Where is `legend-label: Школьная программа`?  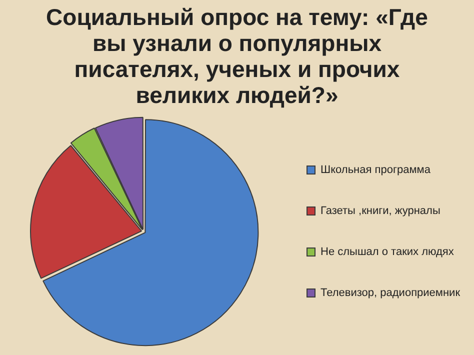
legend-label: Школьная программа is located at coordinates (376, 170).